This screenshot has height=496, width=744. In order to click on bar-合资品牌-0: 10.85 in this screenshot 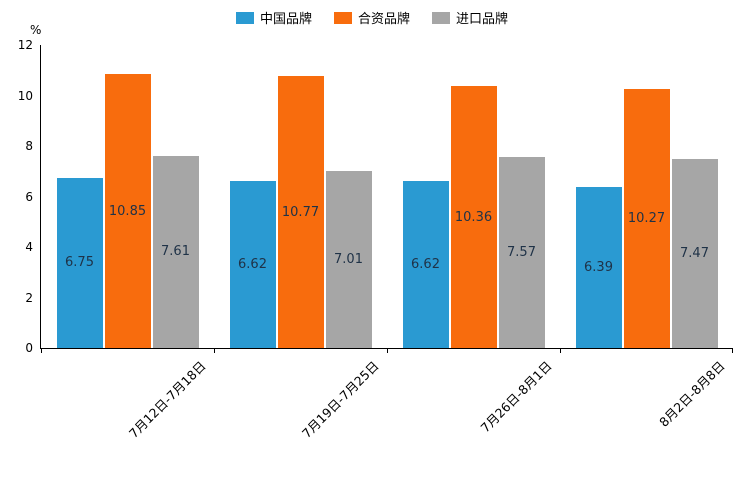, I will do `click(127, 211)`.